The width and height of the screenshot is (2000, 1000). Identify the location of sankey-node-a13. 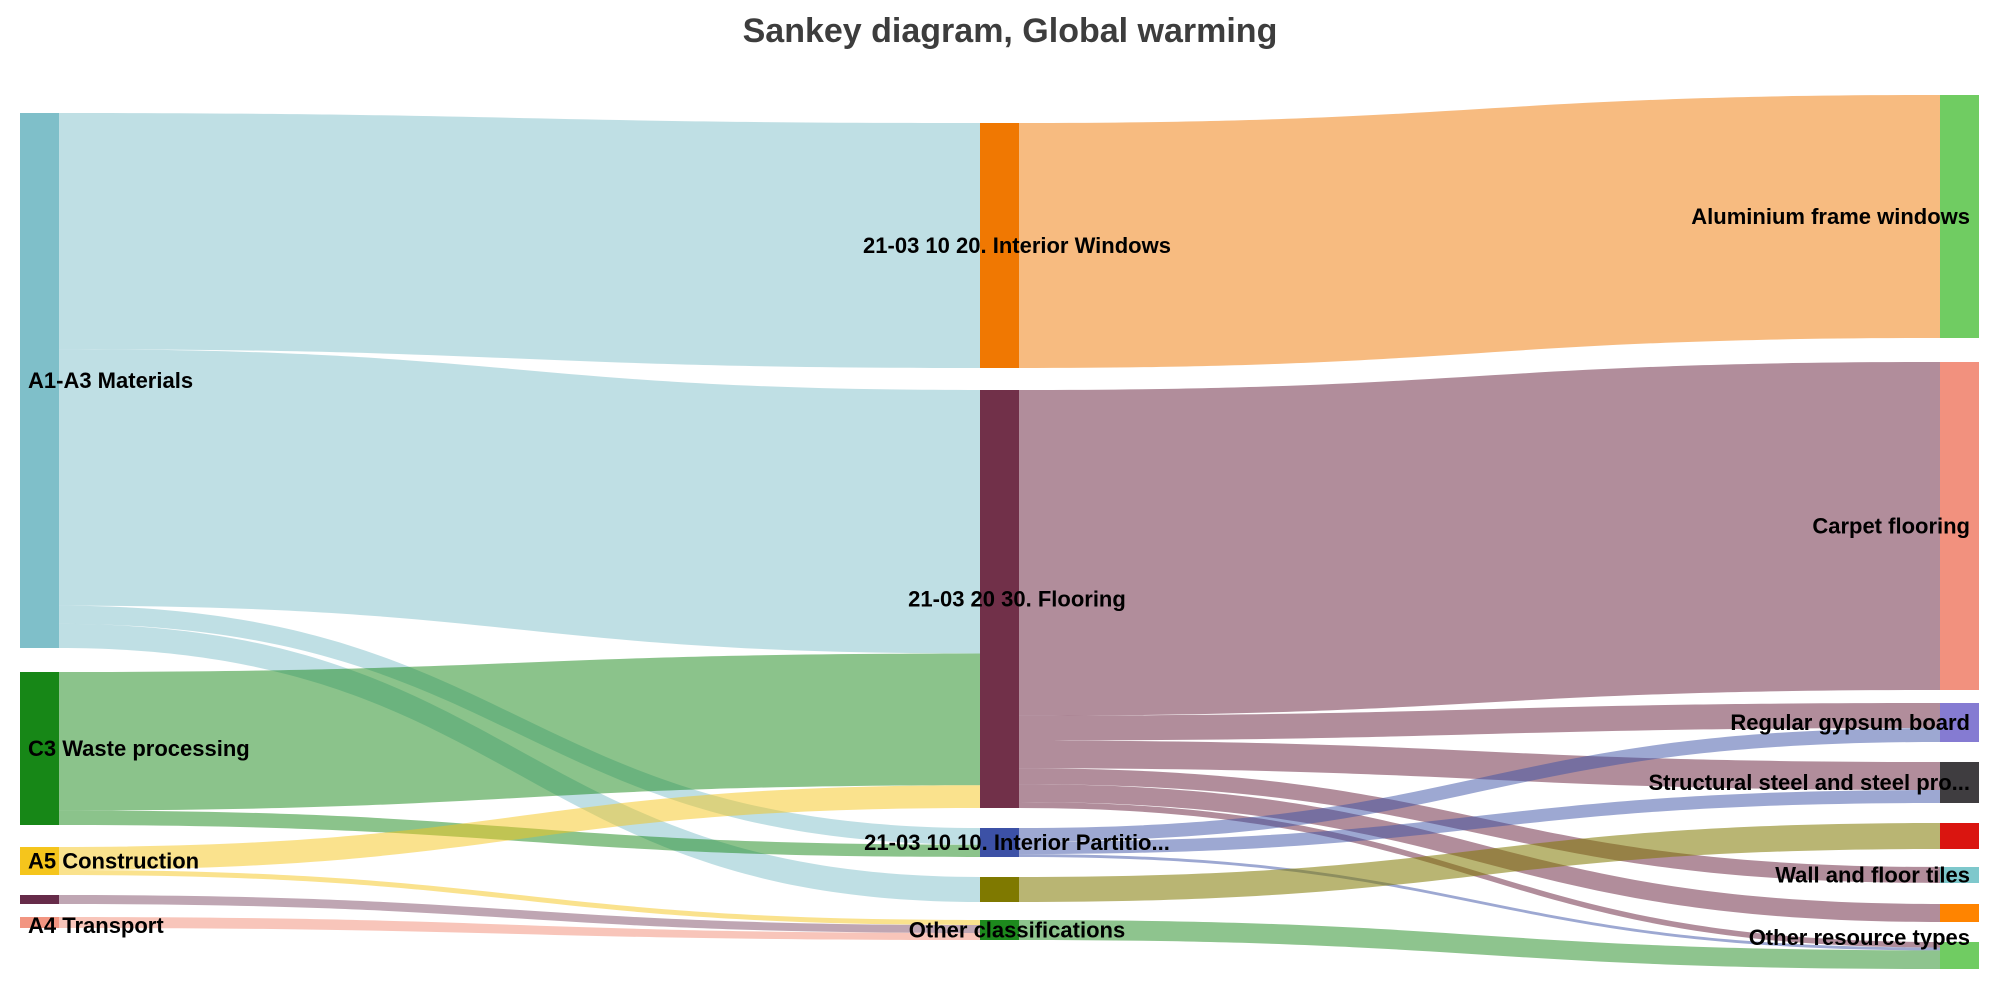
(39, 380).